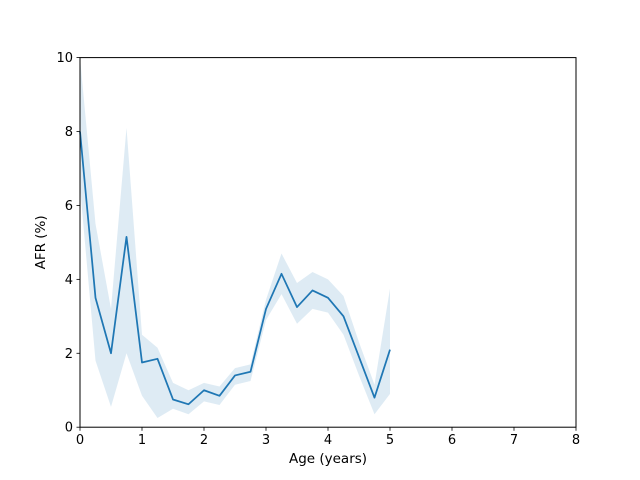 This screenshot has width=640, height=480. I want to click on x-tick-label: 2, so click(204, 440).